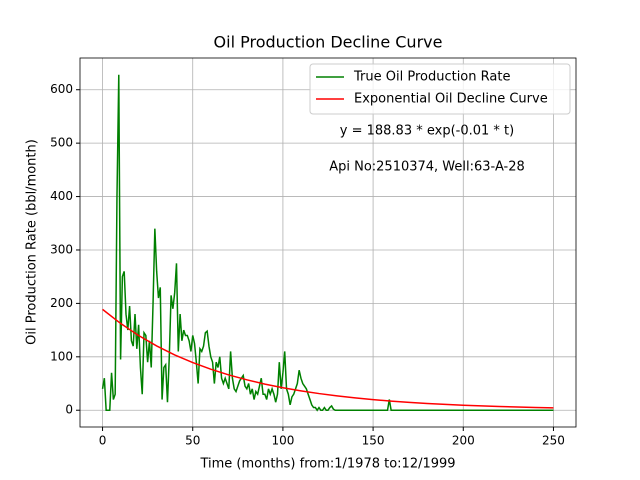 This screenshot has width=640, height=480. Describe the element at coordinates (328, 358) in the screenshot. I see `data-line` at that location.